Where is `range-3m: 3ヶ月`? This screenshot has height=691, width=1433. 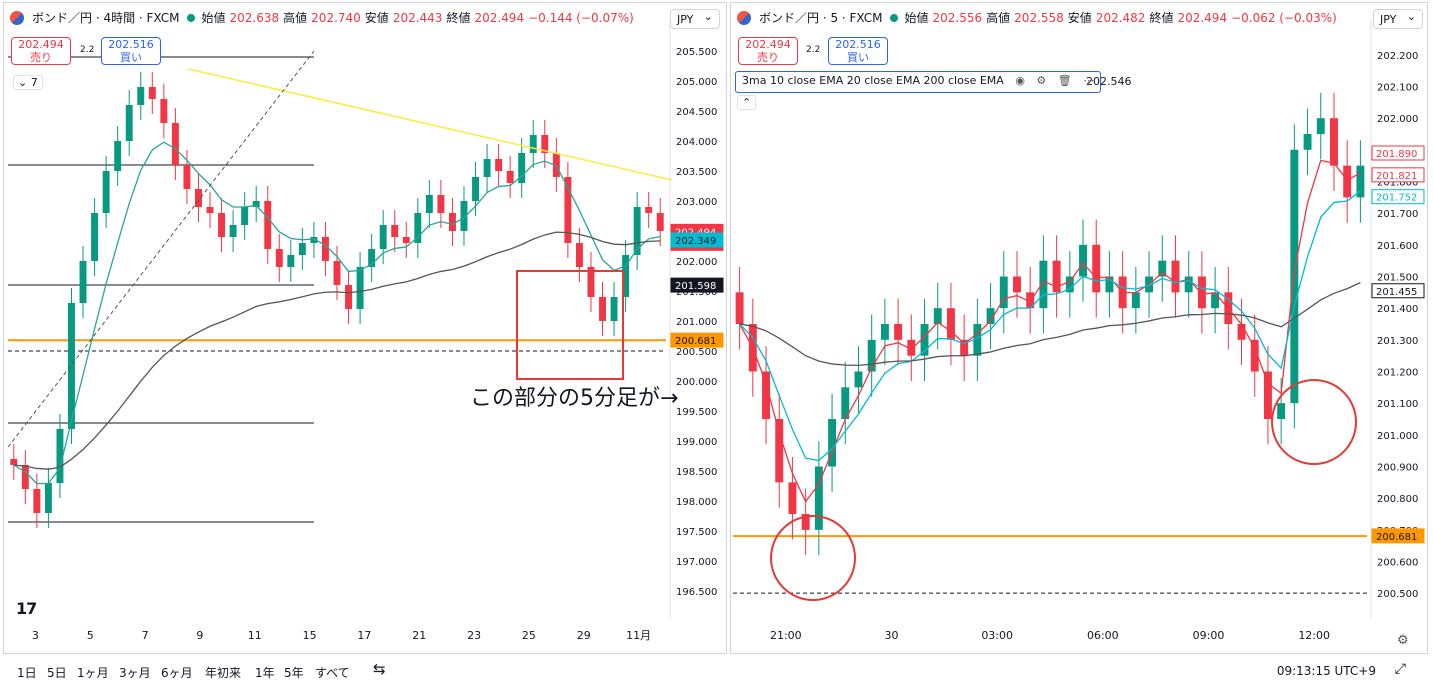
range-3m: 3ヶ月 is located at coordinates (135, 673).